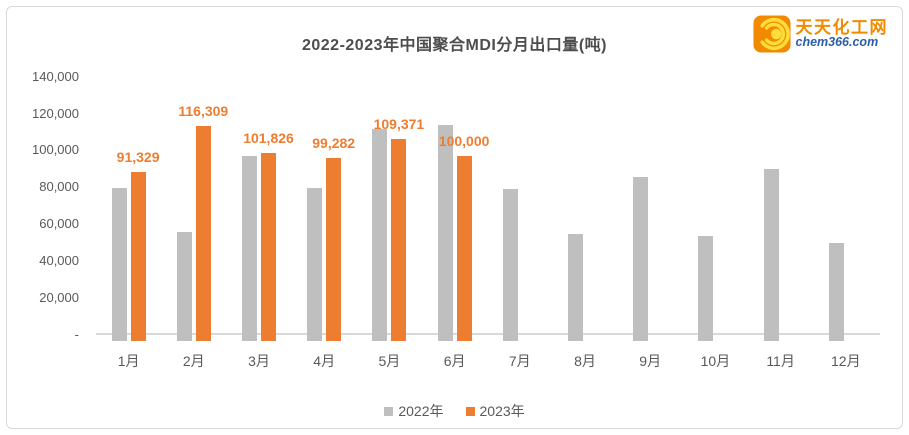  Describe the element at coordinates (488, 334) in the screenshot. I see `x-axis-line` at that location.